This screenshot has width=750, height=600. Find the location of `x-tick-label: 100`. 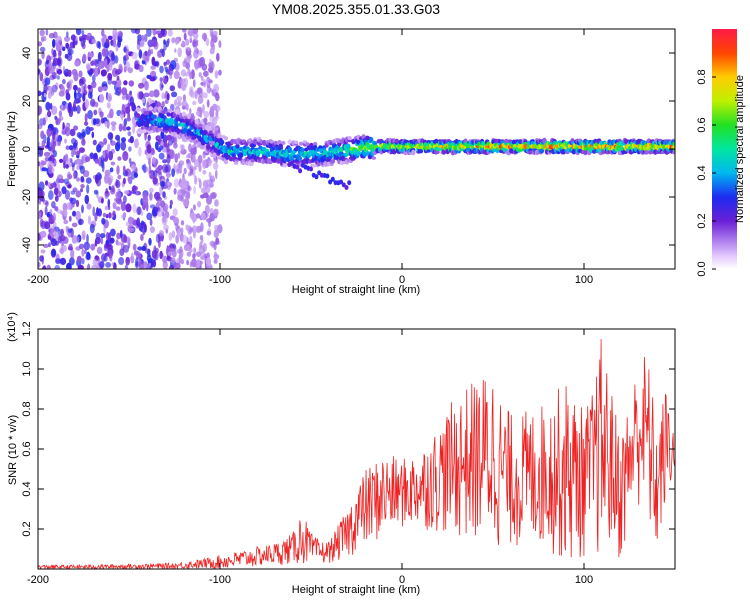

x-tick-label: 100 is located at coordinates (584, 580).